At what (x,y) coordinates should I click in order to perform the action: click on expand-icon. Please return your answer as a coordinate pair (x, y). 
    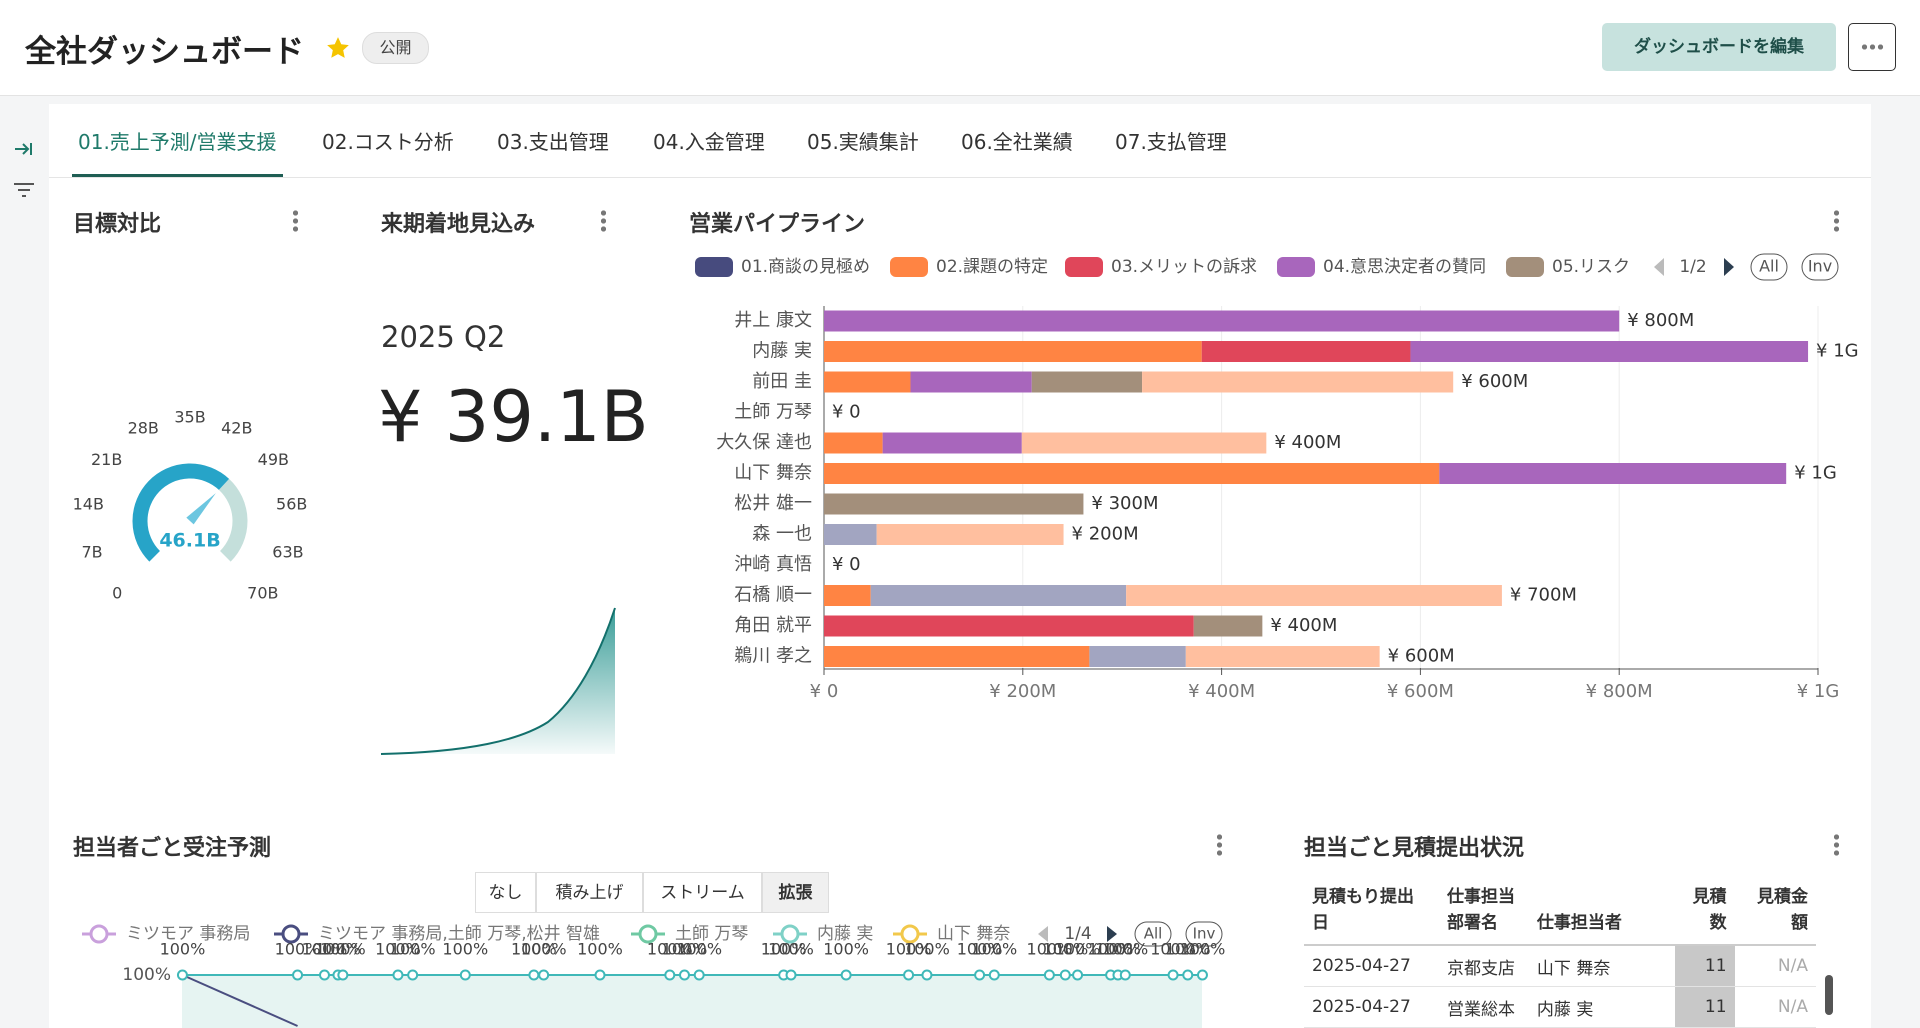
    Looking at the image, I should click on (23, 149).